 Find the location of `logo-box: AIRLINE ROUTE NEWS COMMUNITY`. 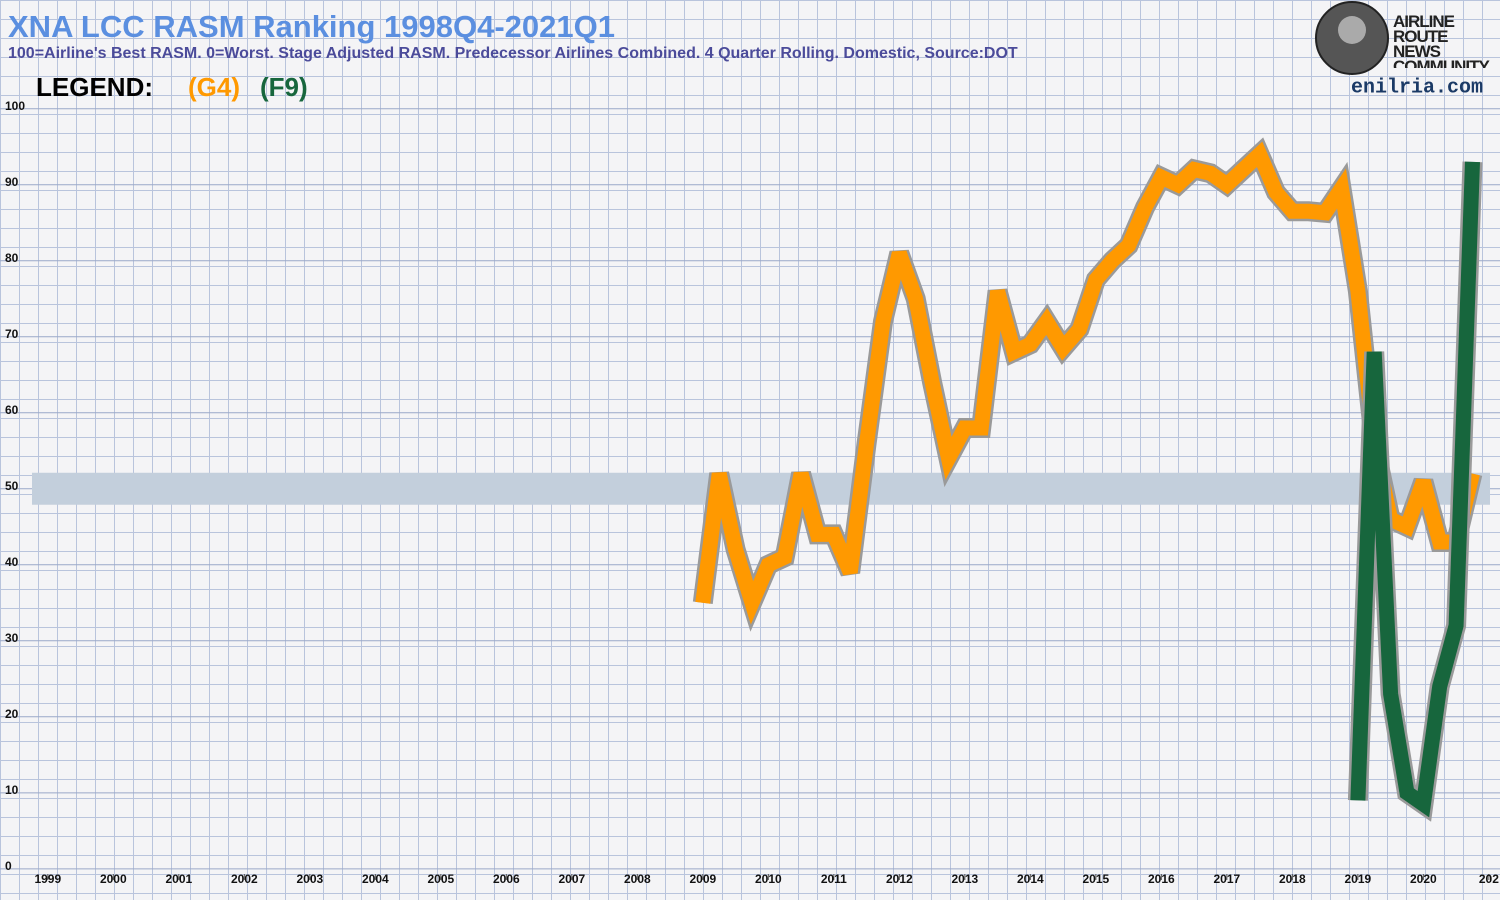

logo-box: AIRLINE ROUTE NEWS COMMUNITY is located at coordinates (1441, 41).